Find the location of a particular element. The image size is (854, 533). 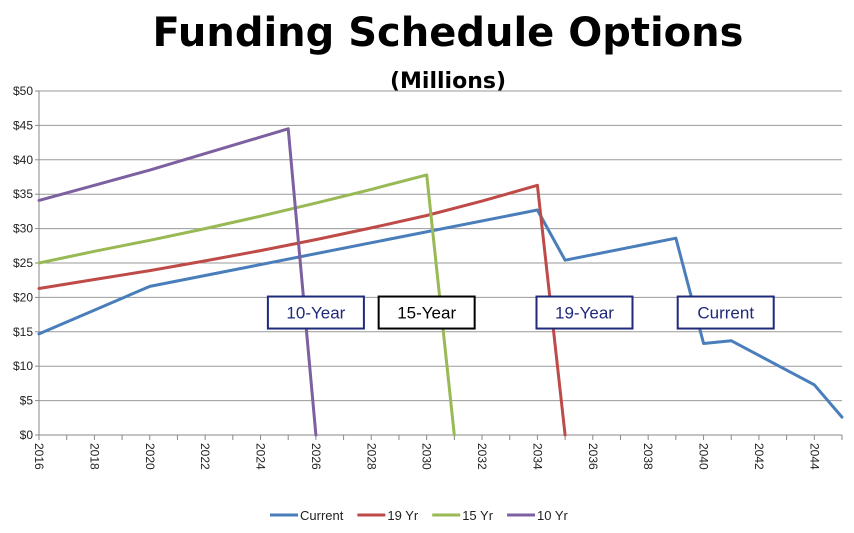

callout-label-10-year: 10-Year is located at coordinates (315, 313).